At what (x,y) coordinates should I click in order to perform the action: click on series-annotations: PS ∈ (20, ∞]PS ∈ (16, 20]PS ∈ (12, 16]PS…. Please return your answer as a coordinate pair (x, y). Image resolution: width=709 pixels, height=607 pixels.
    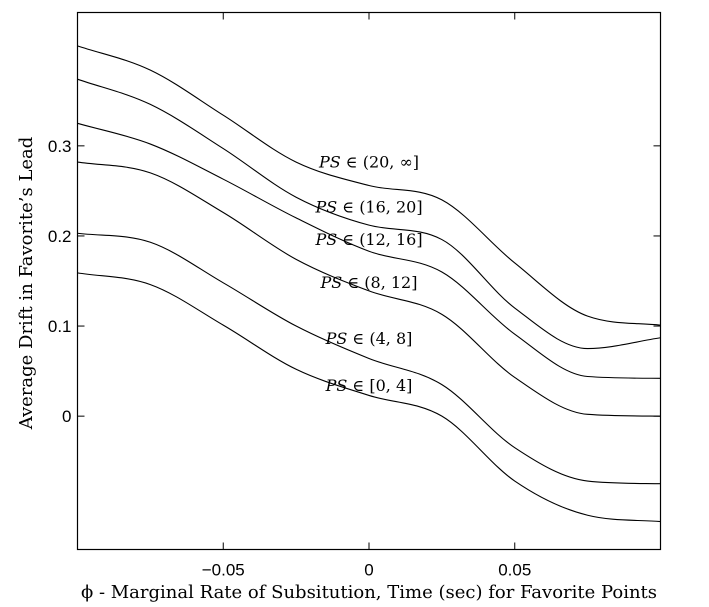
    Looking at the image, I should click on (368, 273).